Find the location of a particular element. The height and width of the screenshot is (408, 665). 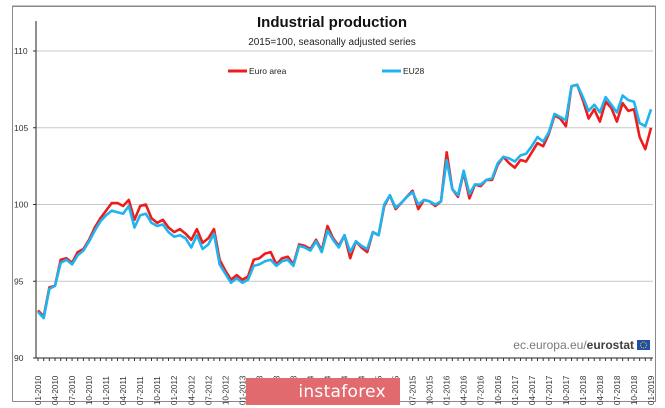

y-tick-label: 95 is located at coordinates (19, 281).